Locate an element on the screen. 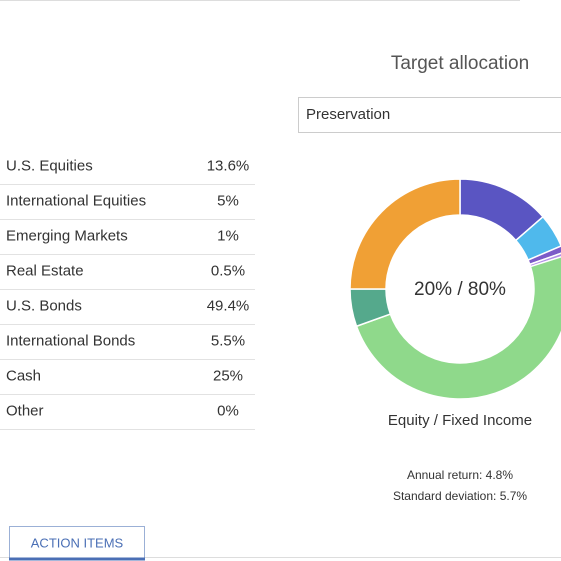 The height and width of the screenshot is (561, 561). action-button-label: ACTION ITEMS is located at coordinates (77, 542).